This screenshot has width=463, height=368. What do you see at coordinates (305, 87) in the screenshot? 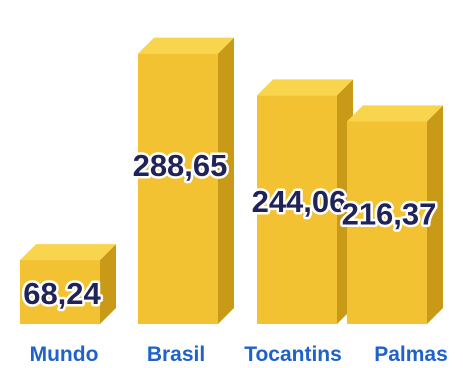
I see `bar-top-tocantins` at bounding box center [305, 87].